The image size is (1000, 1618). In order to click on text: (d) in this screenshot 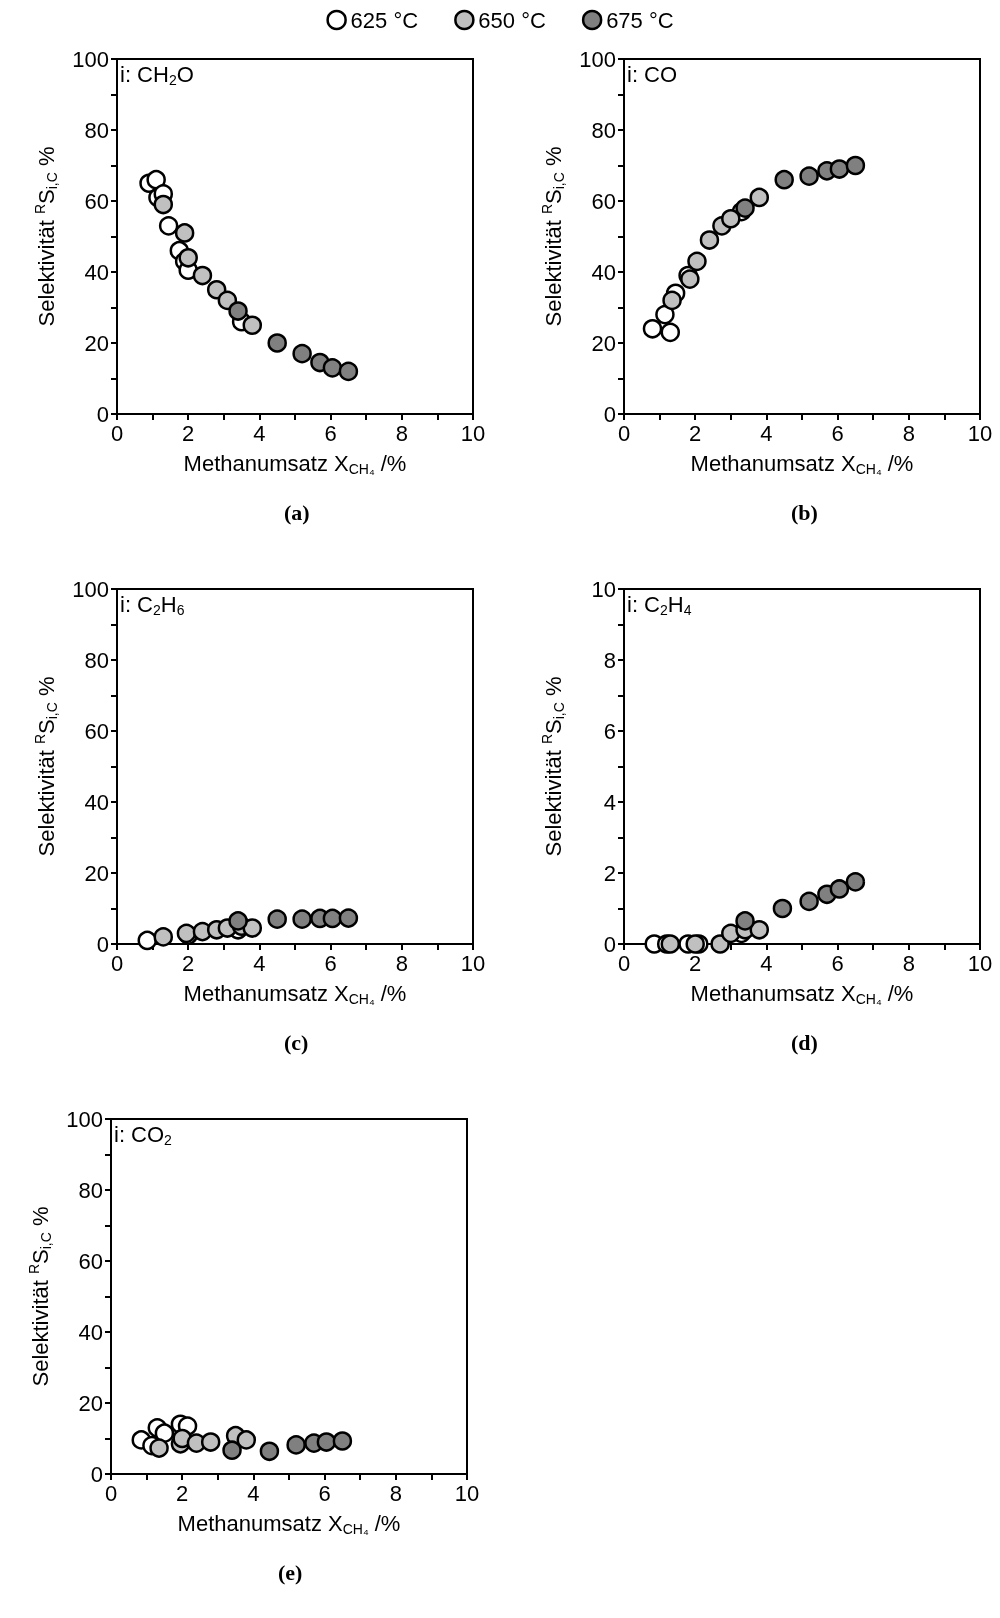, I will do `click(804, 1042)`.